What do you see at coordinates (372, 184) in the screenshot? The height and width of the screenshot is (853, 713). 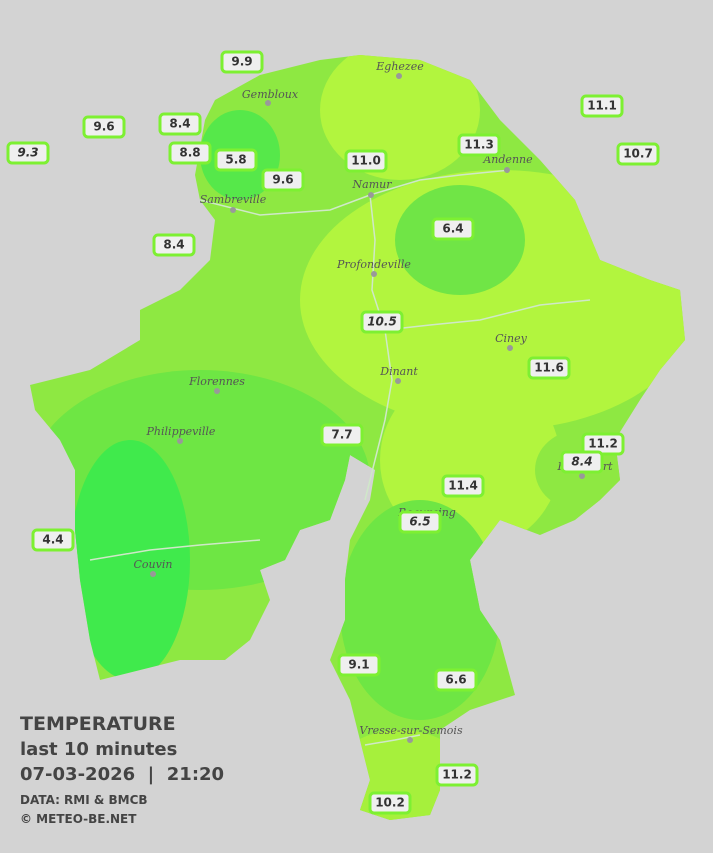 I see `town-label: Namur` at bounding box center [372, 184].